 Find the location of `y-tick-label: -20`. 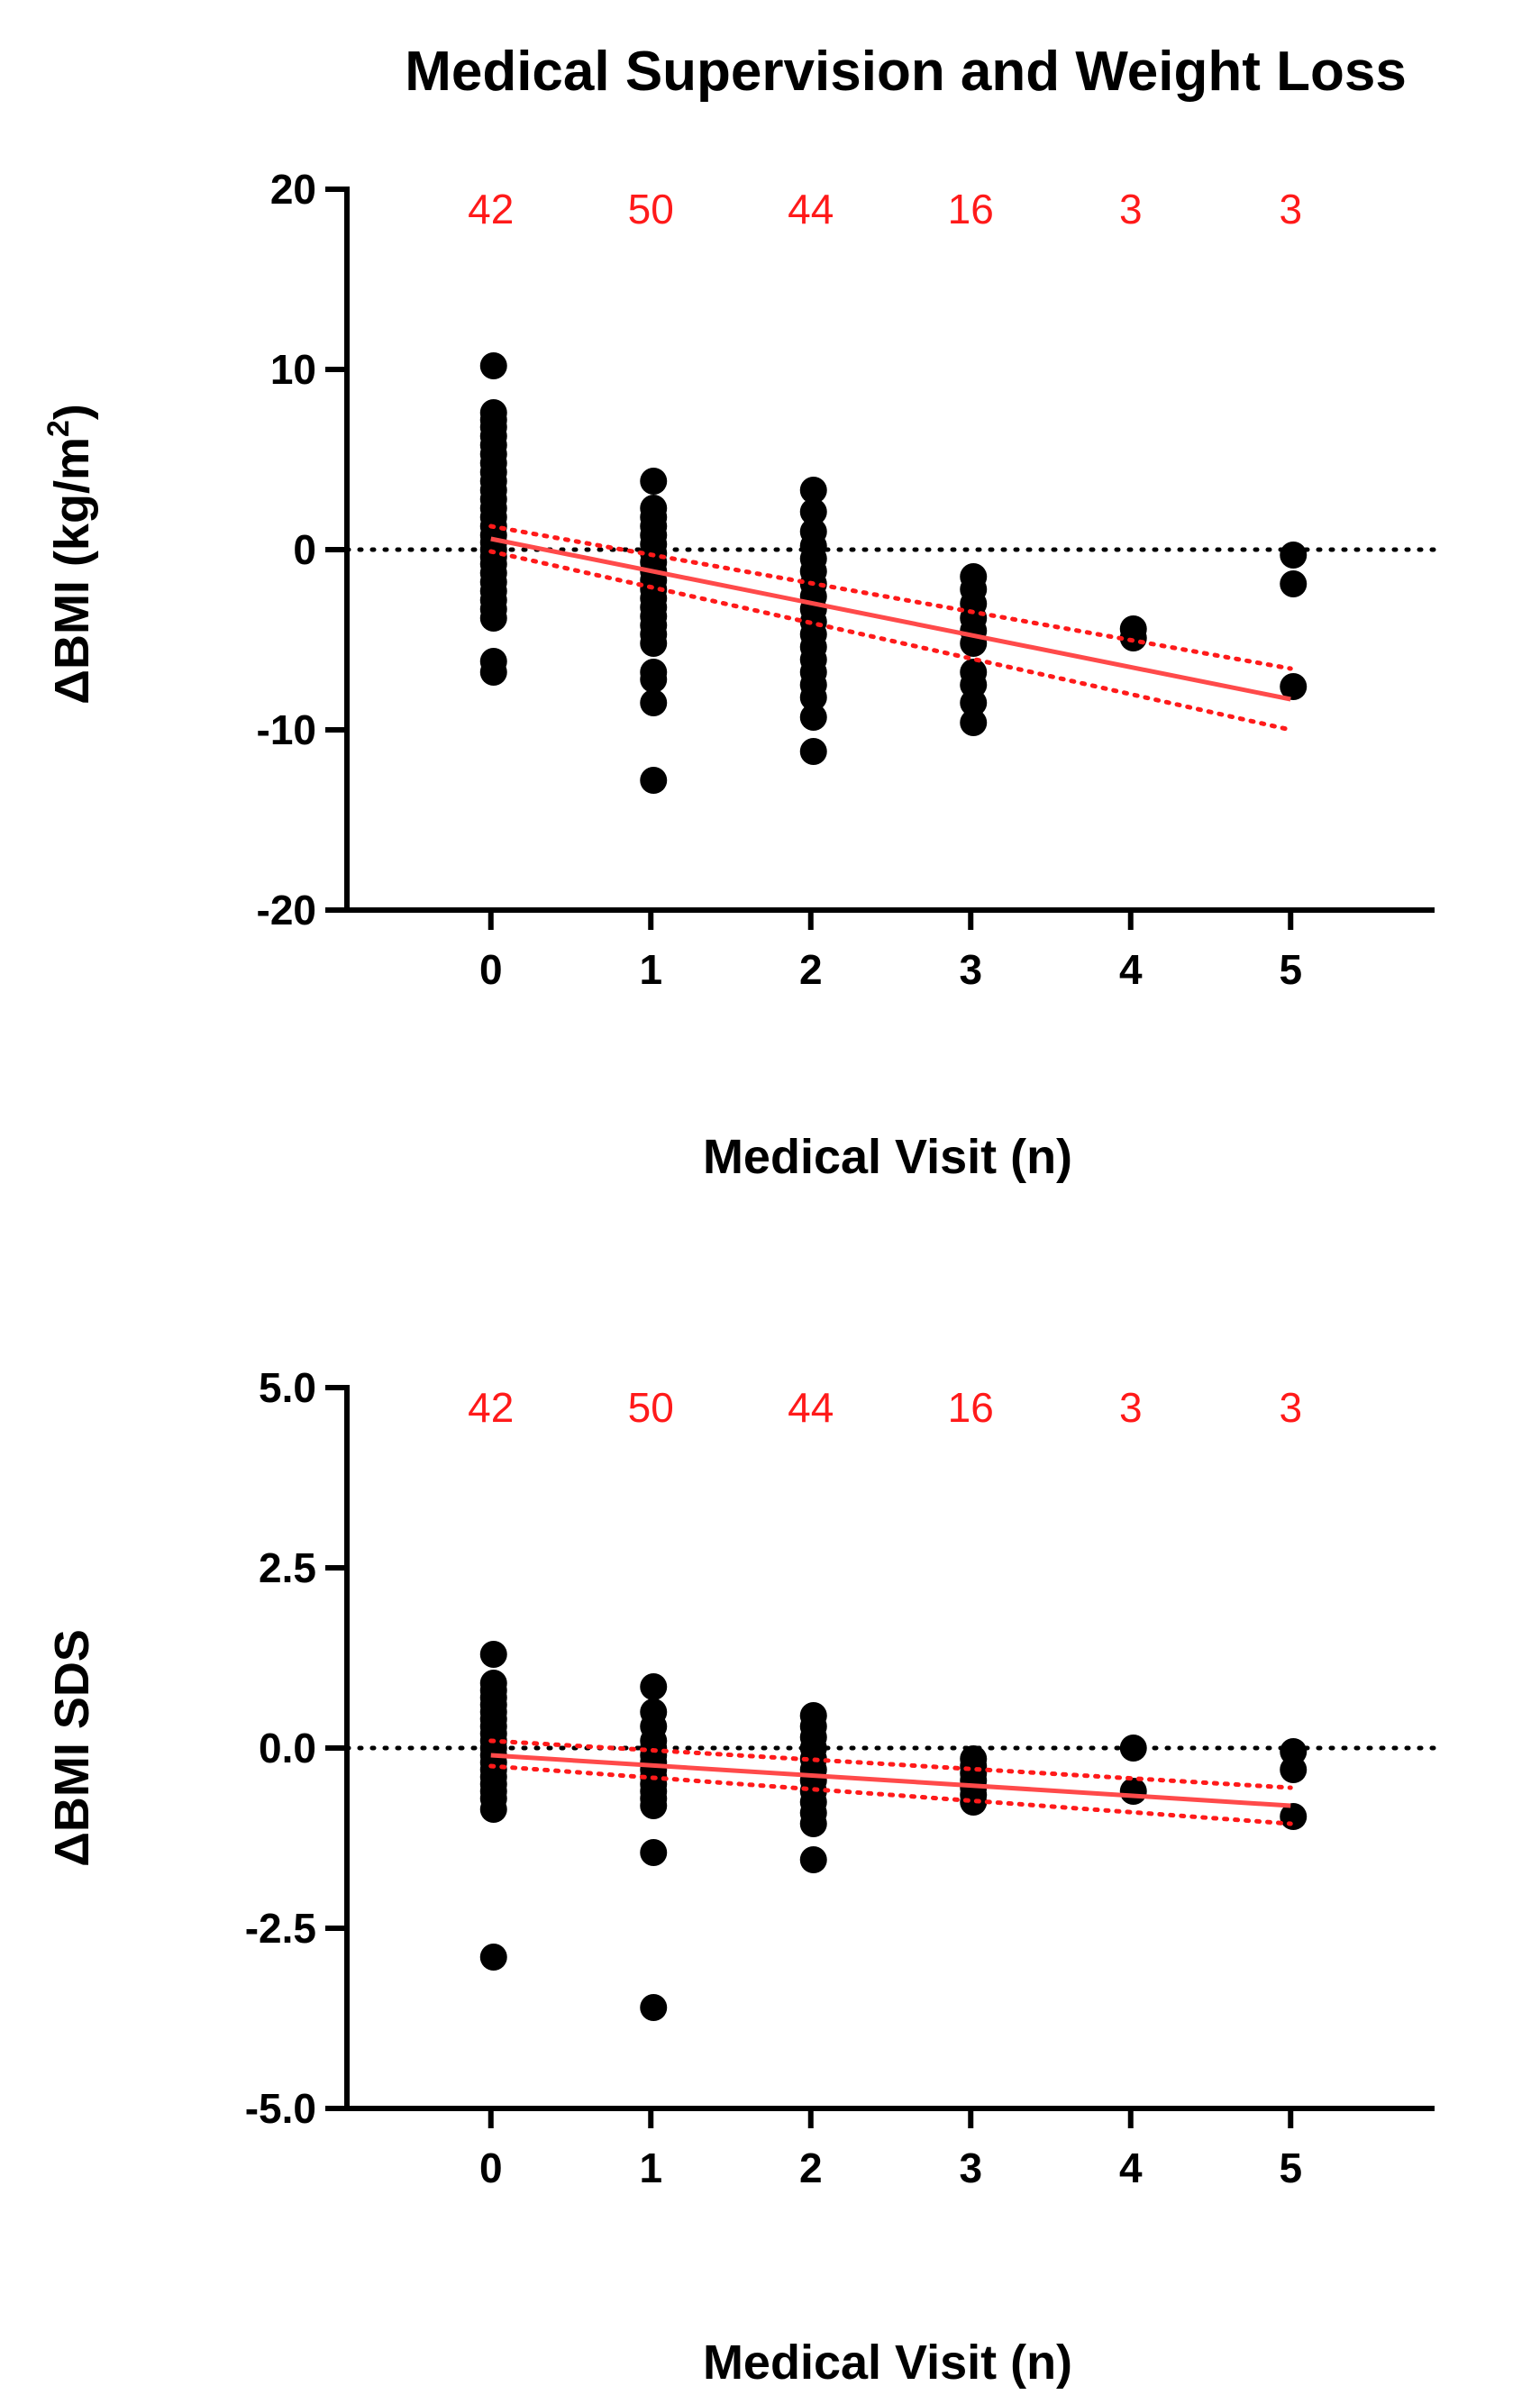

y-tick-label: -20 is located at coordinates (286, 910).